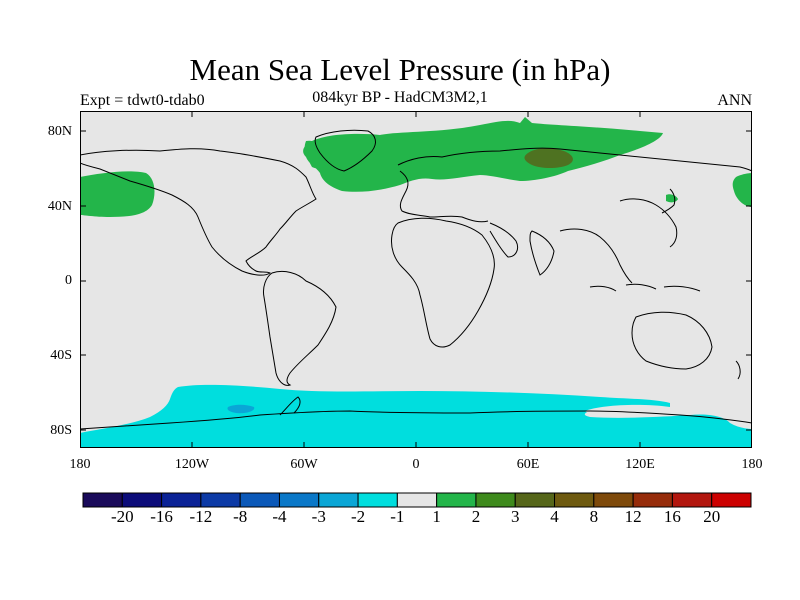  I want to click on greenland-positive-lobe, so click(317, 154).